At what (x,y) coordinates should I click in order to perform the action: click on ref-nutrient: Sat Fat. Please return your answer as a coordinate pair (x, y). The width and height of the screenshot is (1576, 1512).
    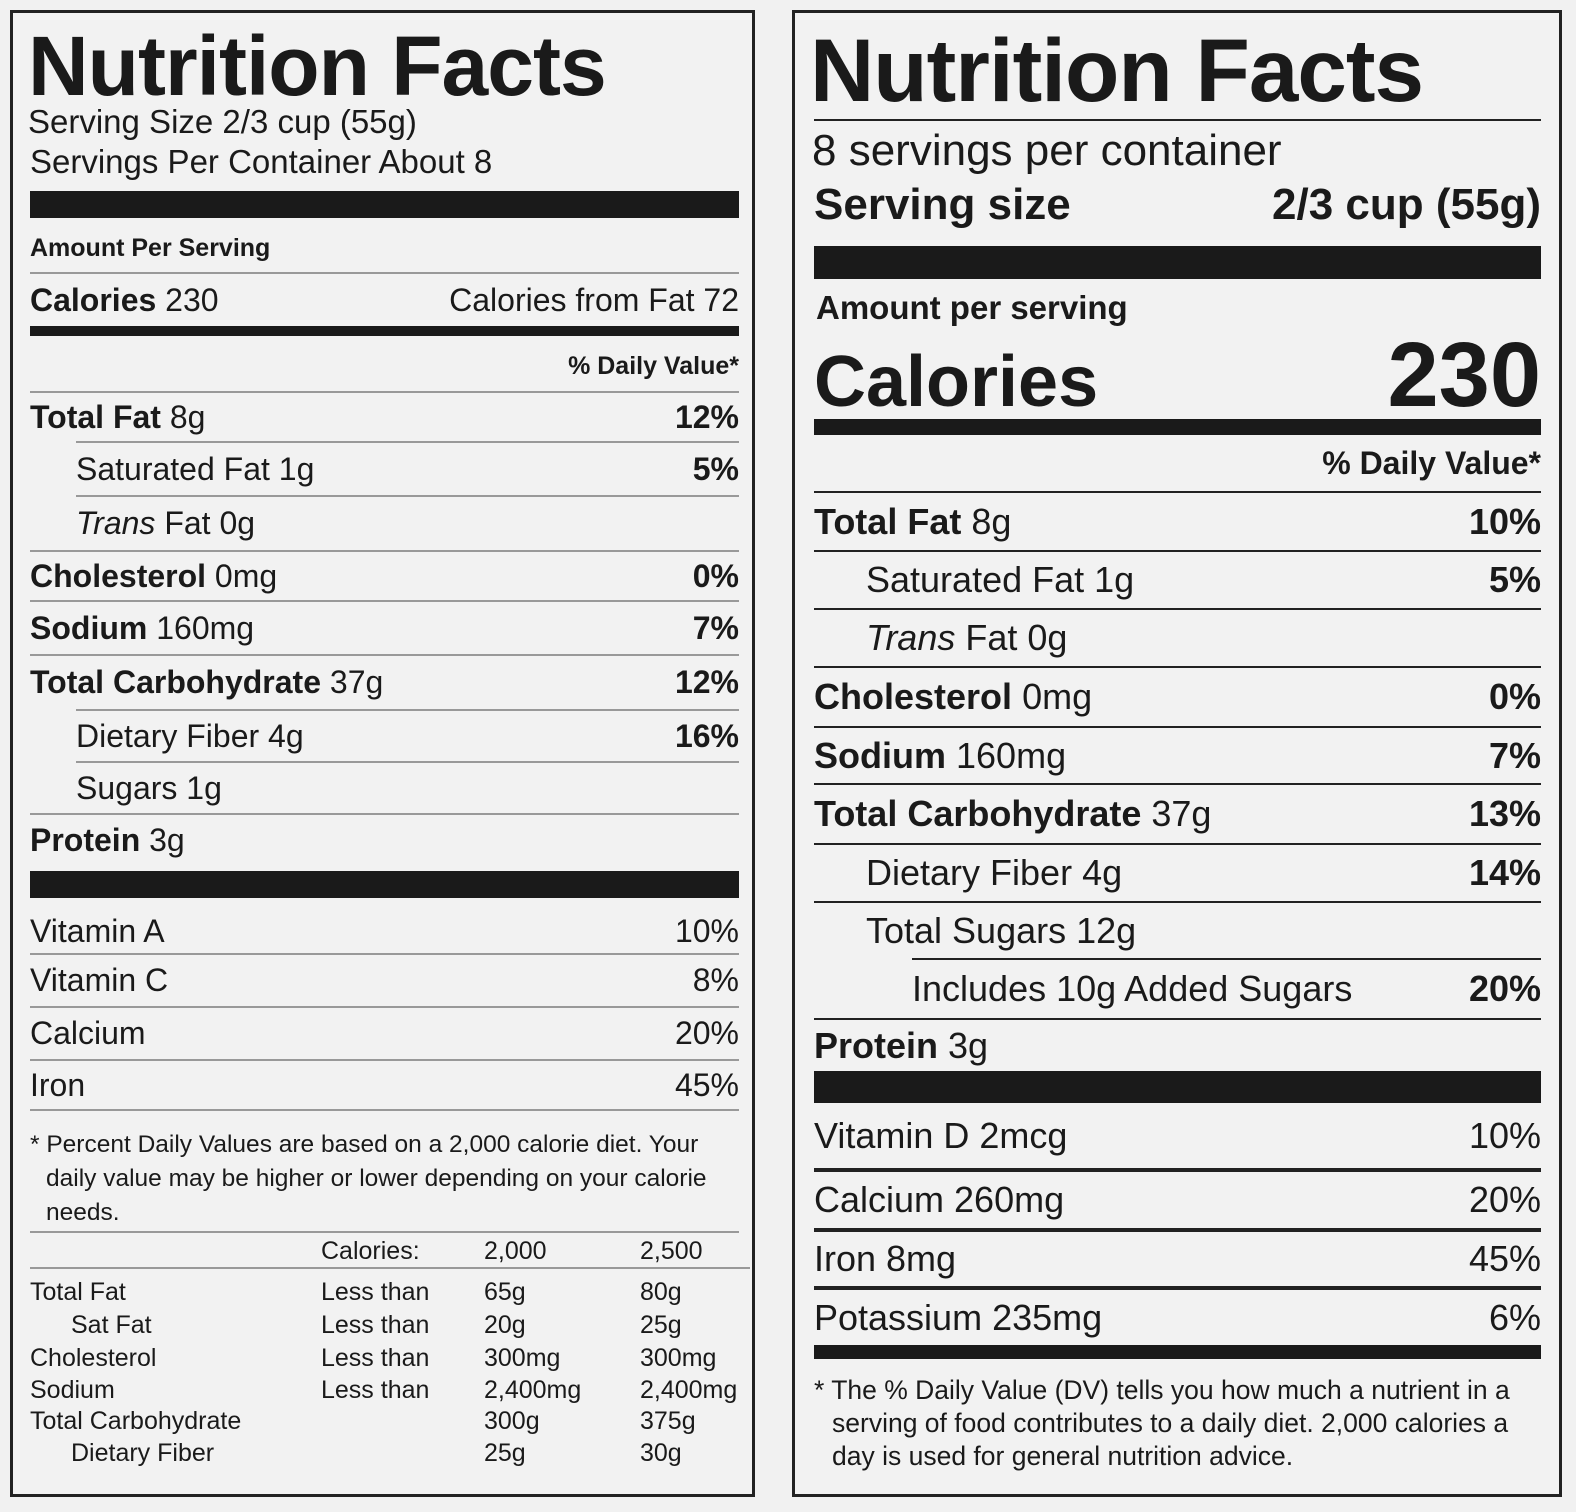
    Looking at the image, I should click on (111, 1325).